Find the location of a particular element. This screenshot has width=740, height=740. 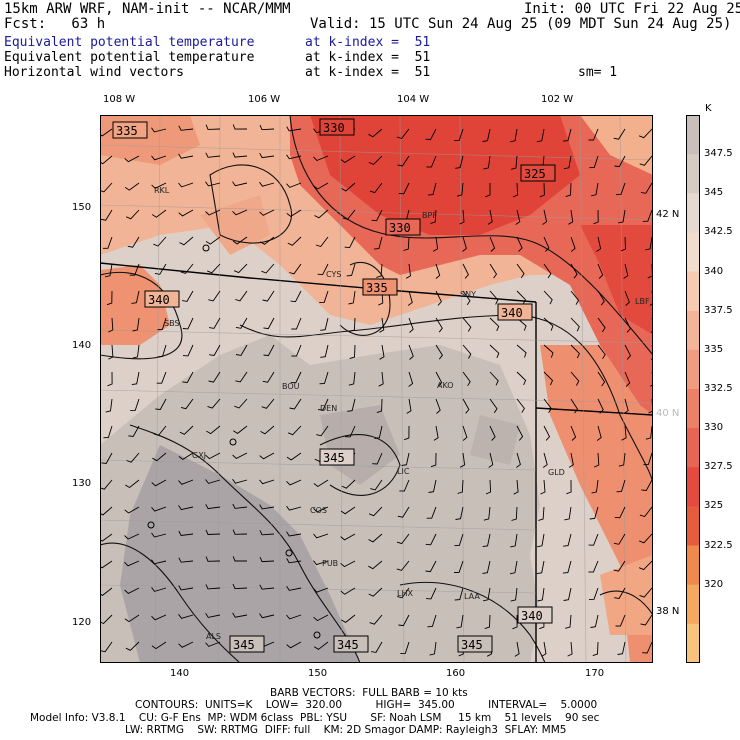

field-nw-patch is located at coordinates (235, 225).